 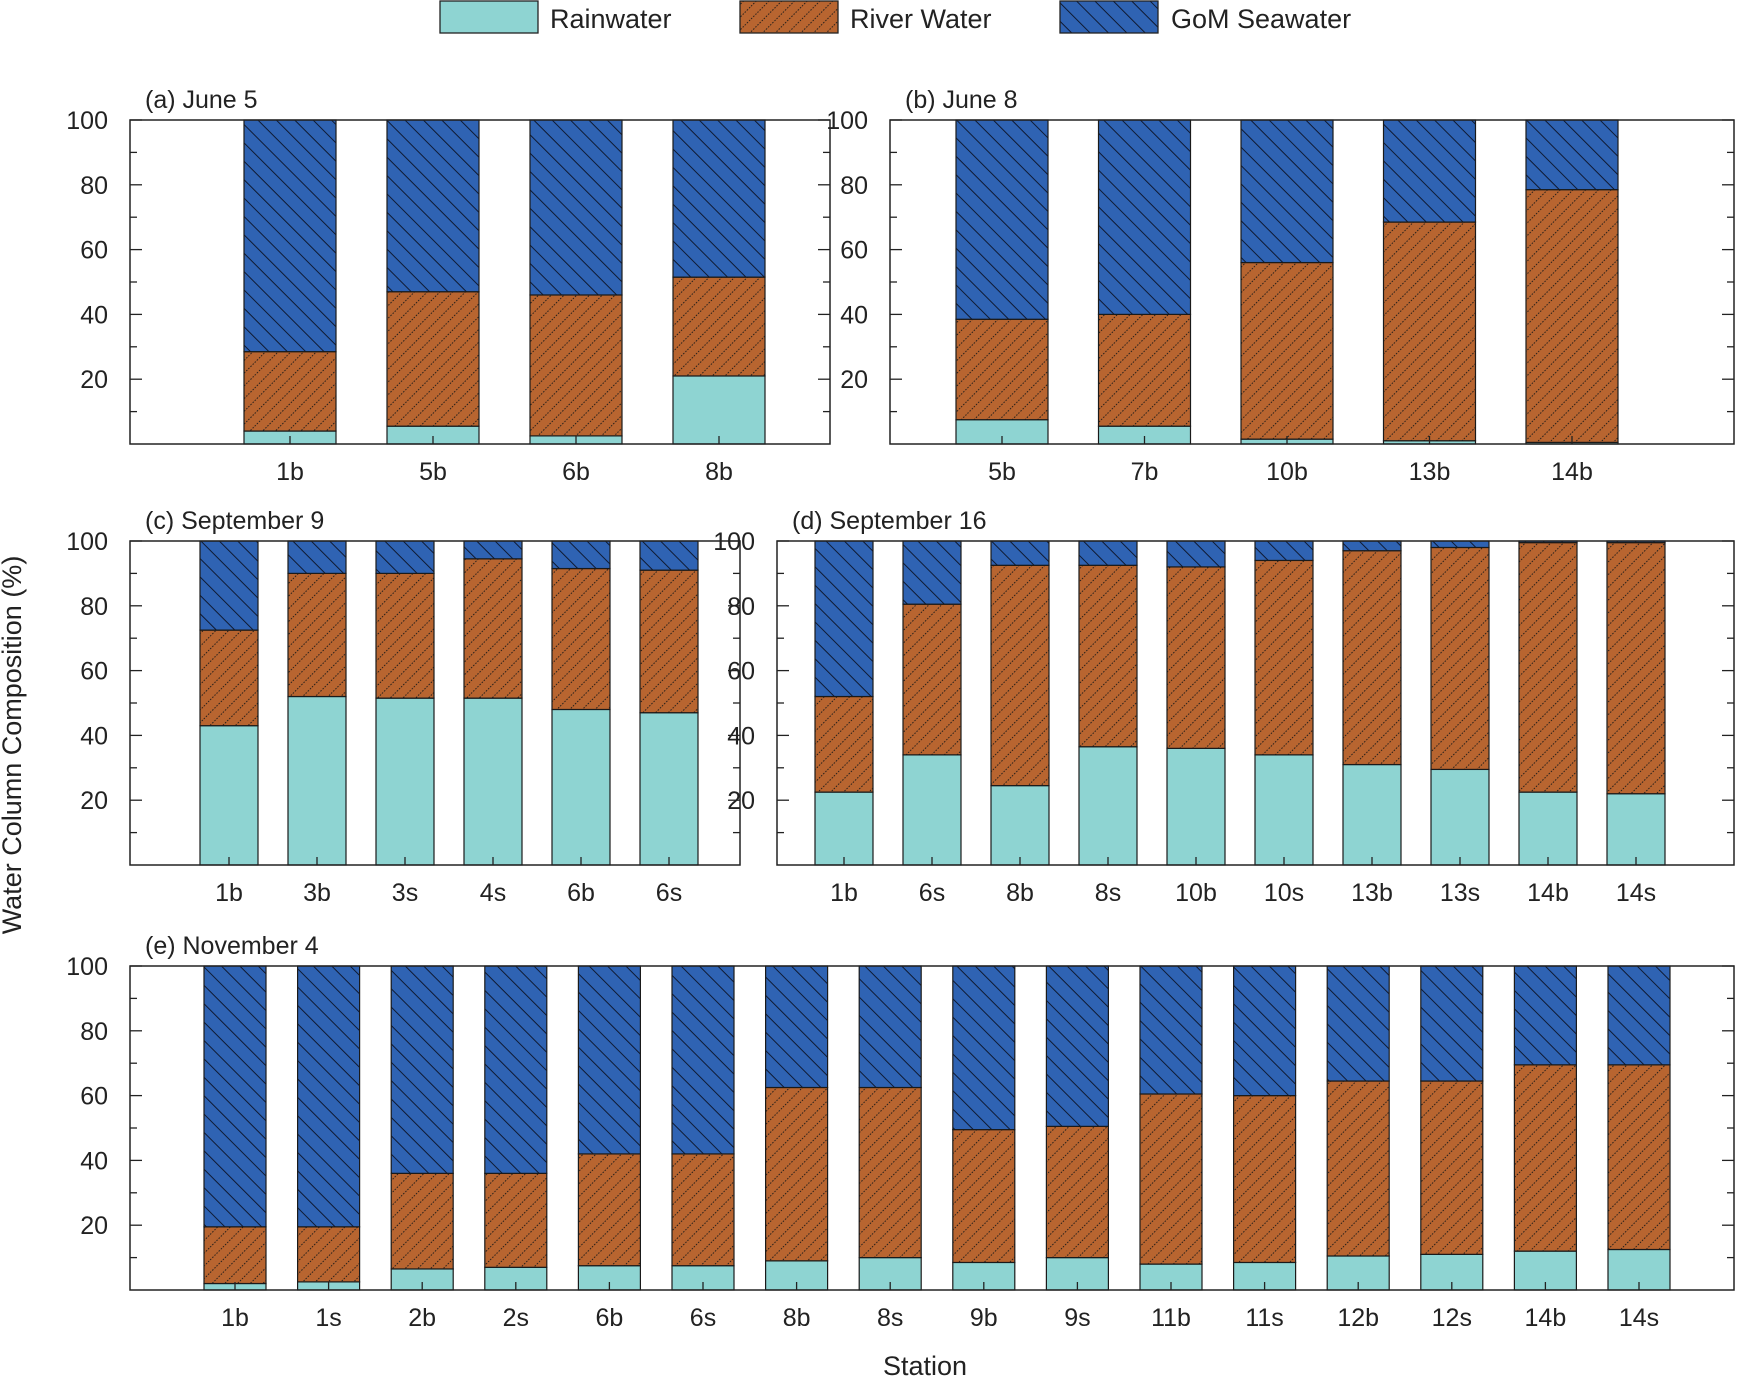 What do you see at coordinates (422, 1318) in the screenshot?
I see `x-tick-label-2b: 2b` at bounding box center [422, 1318].